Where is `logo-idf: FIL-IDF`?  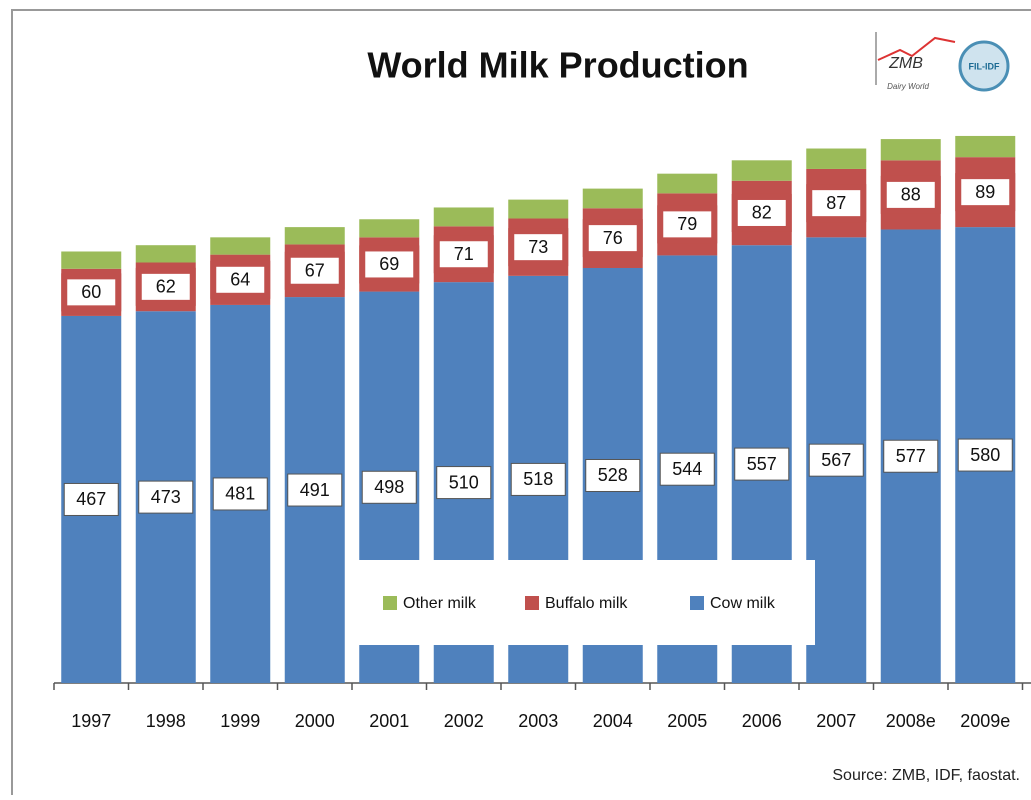 logo-idf: FIL-IDF is located at coordinates (984, 66).